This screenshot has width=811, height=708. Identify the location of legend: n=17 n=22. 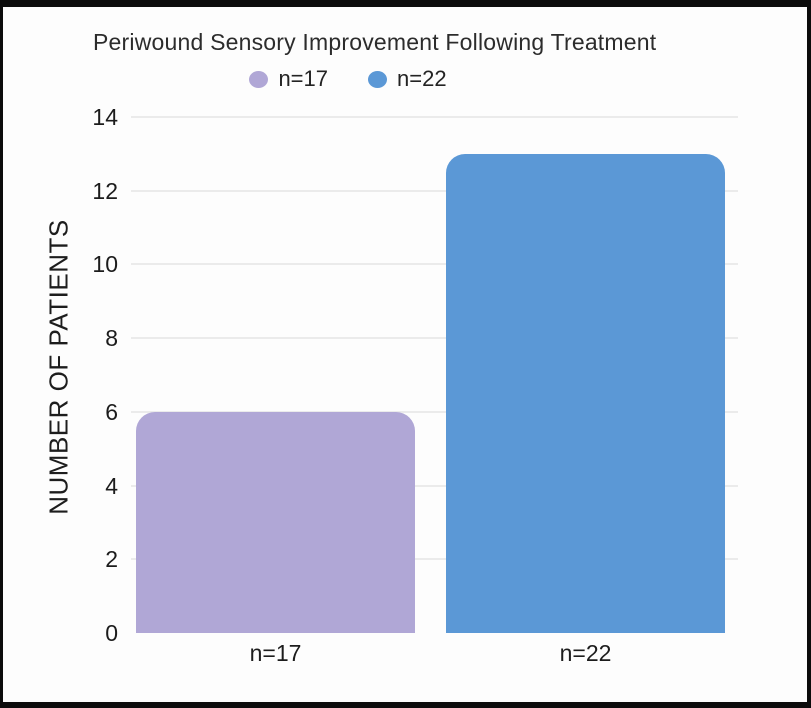
(348, 79).